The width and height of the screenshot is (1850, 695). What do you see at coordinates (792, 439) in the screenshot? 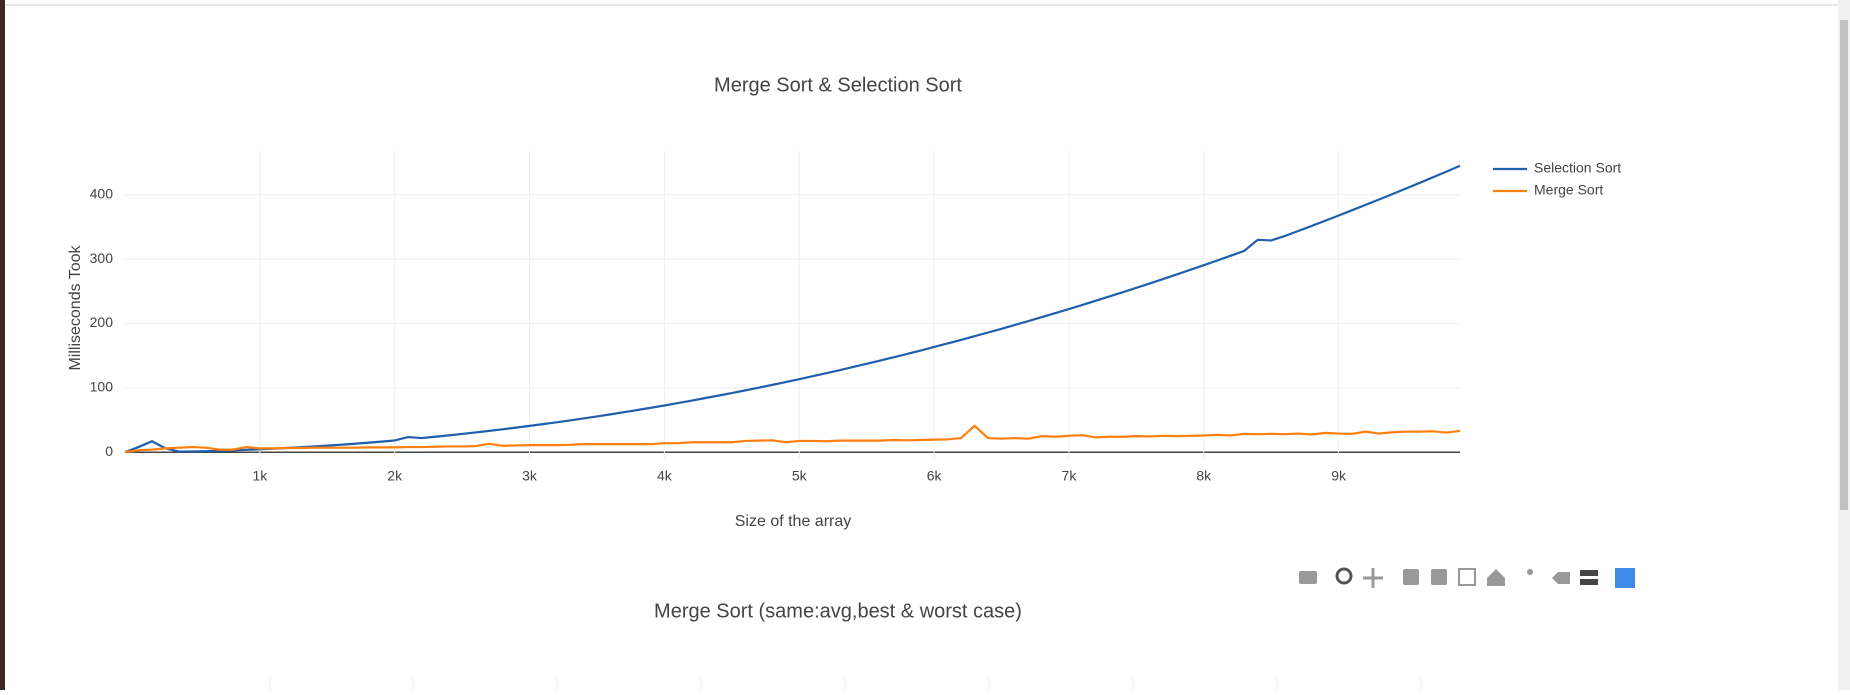
I see `line` at bounding box center [792, 439].